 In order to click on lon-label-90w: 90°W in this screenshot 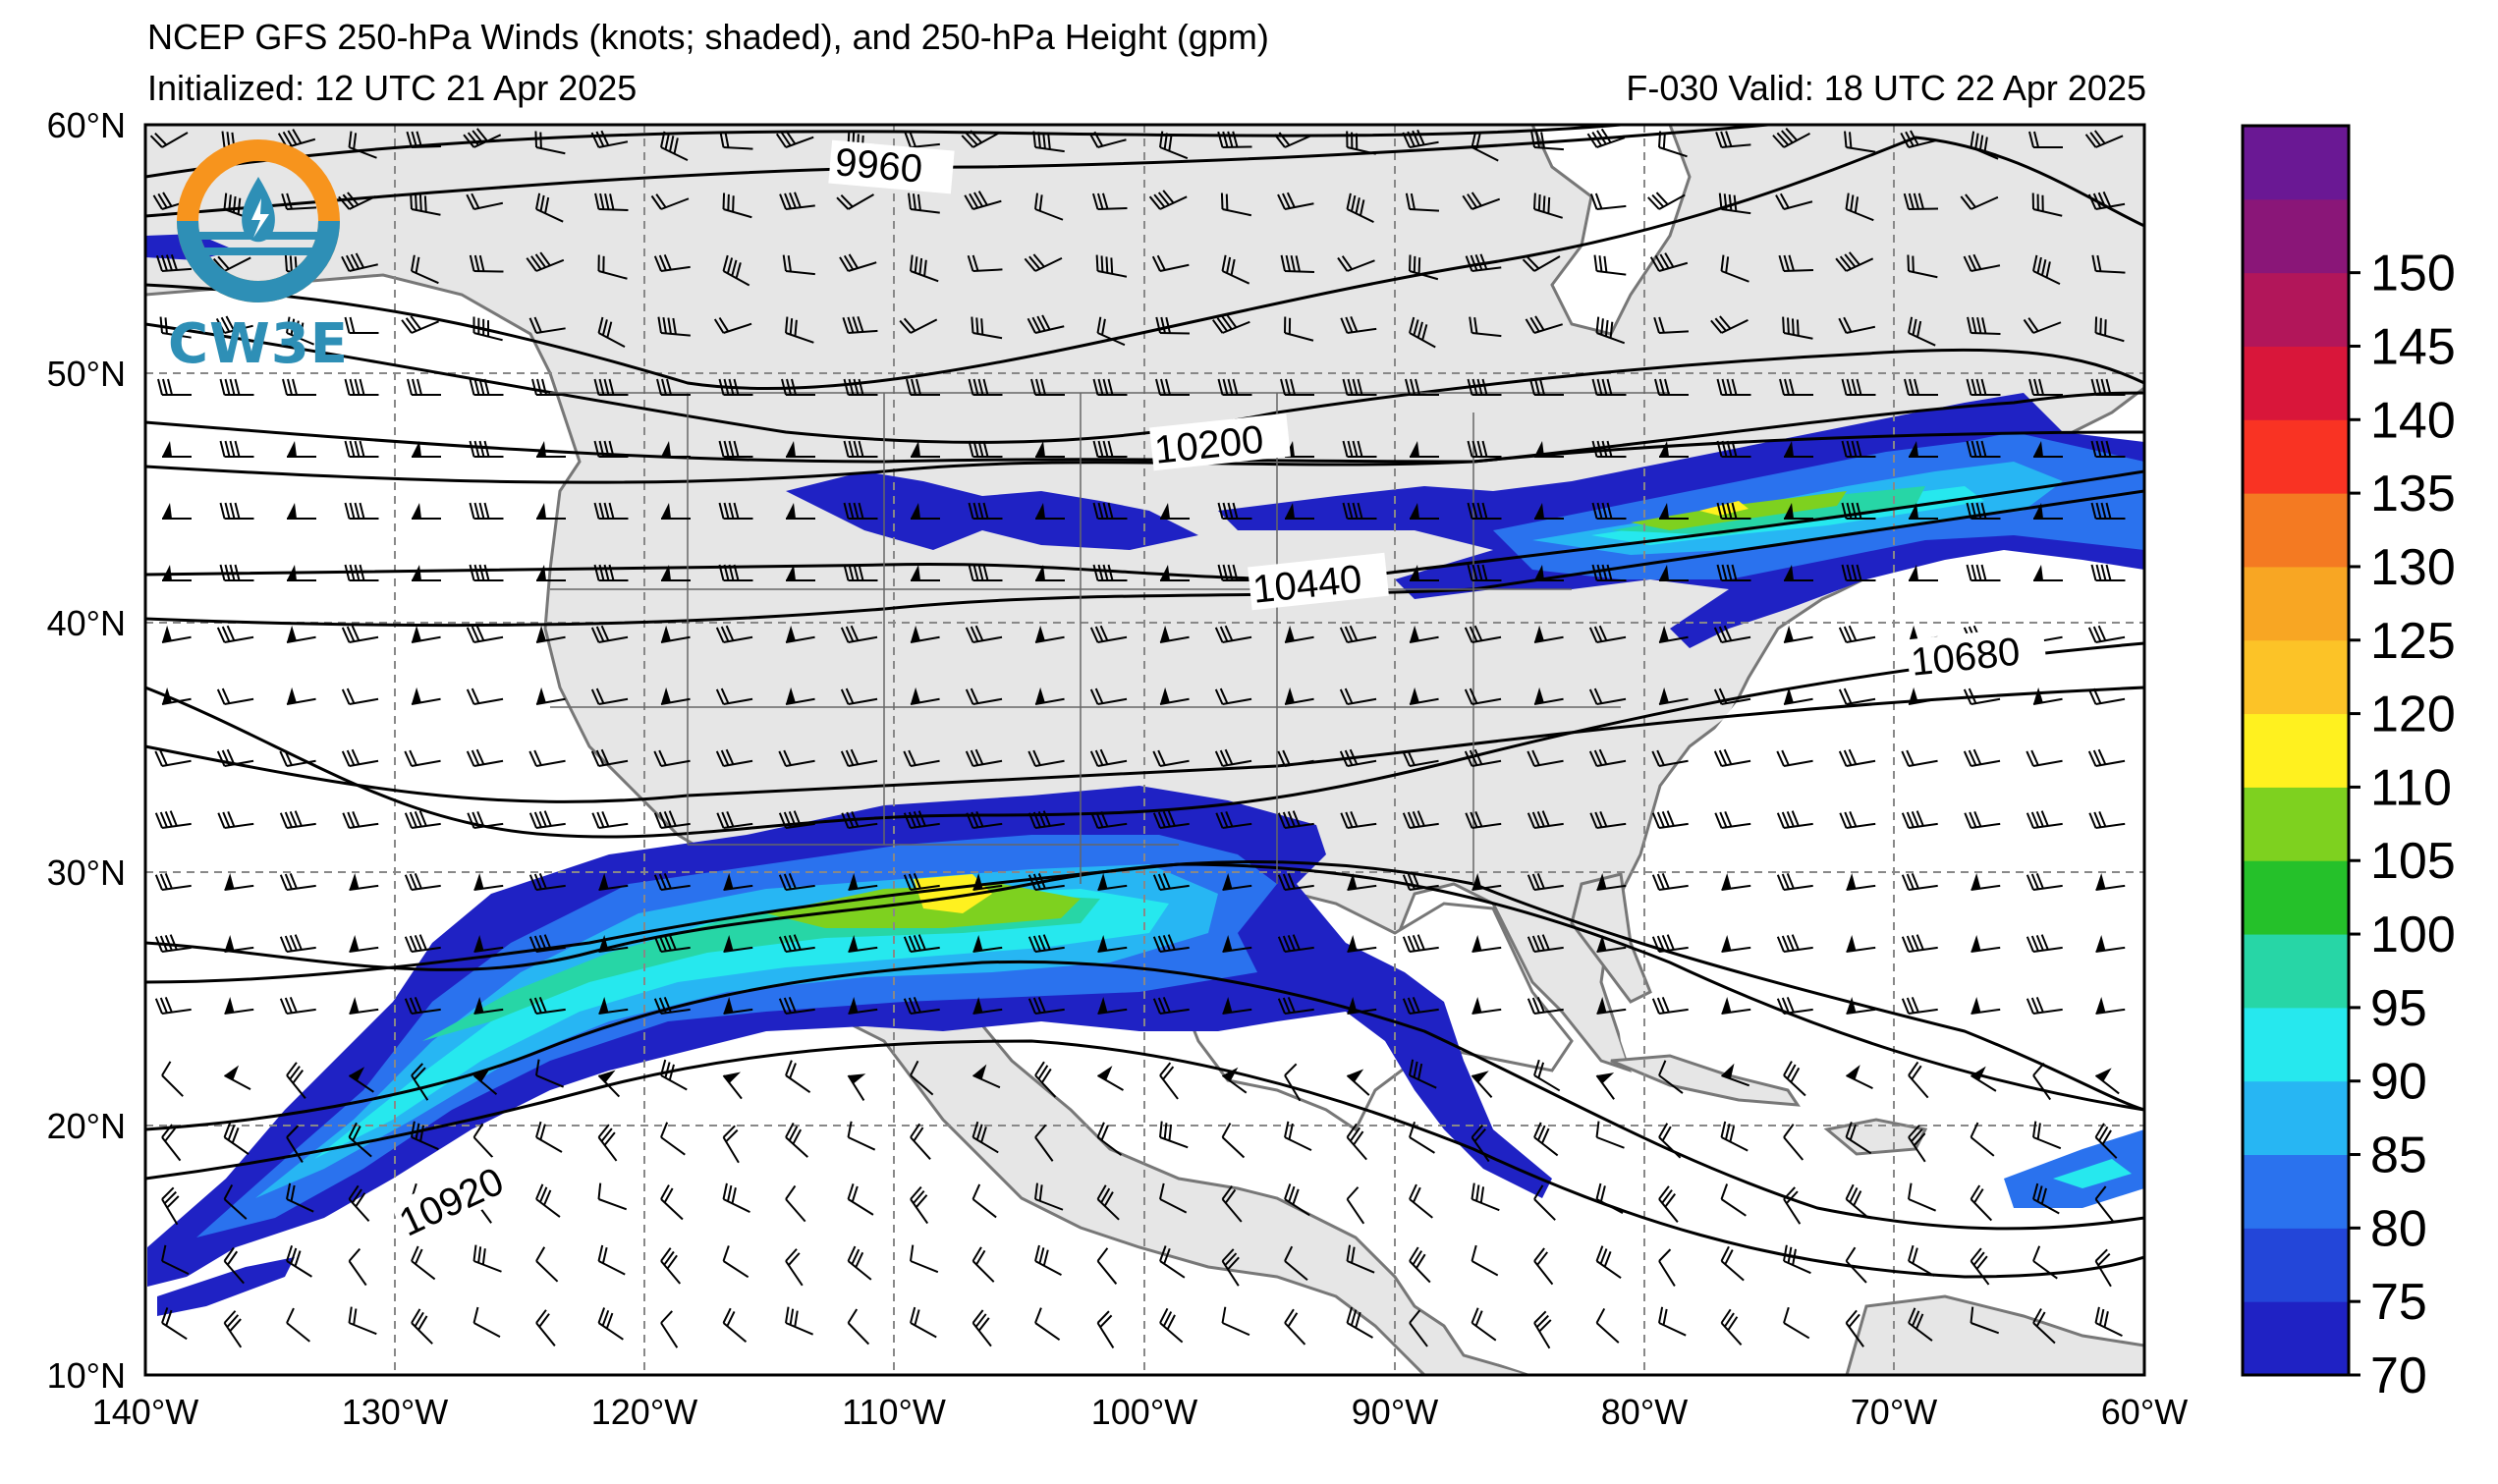, I will do `click(1395, 1412)`.